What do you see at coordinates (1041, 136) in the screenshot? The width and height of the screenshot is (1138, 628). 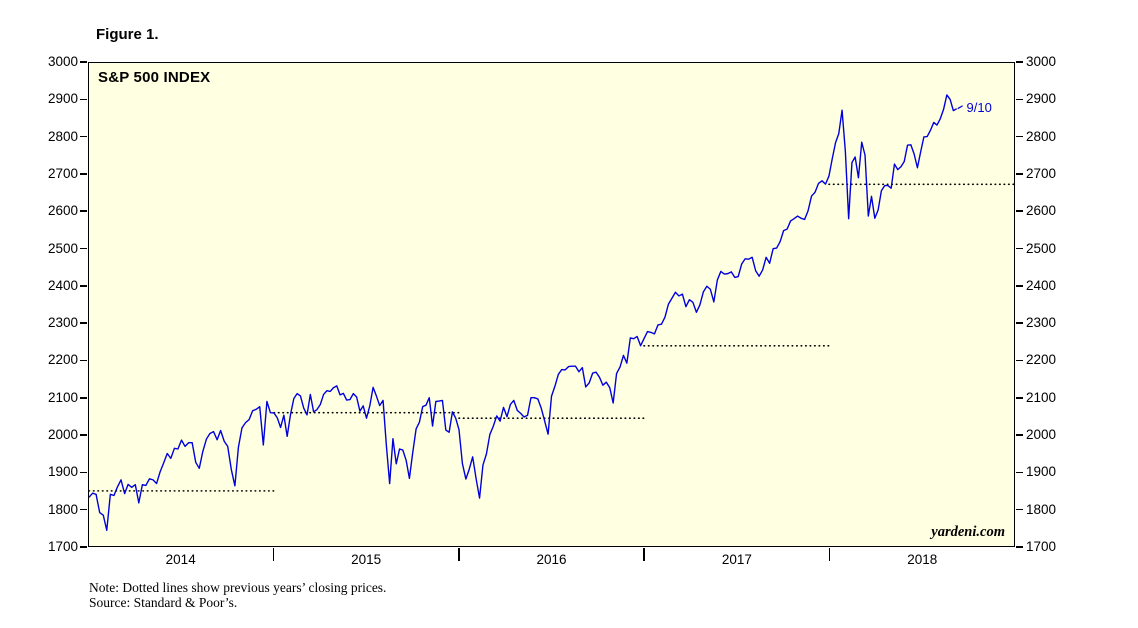 I see `y-tick-label-right: 2800` at bounding box center [1041, 136].